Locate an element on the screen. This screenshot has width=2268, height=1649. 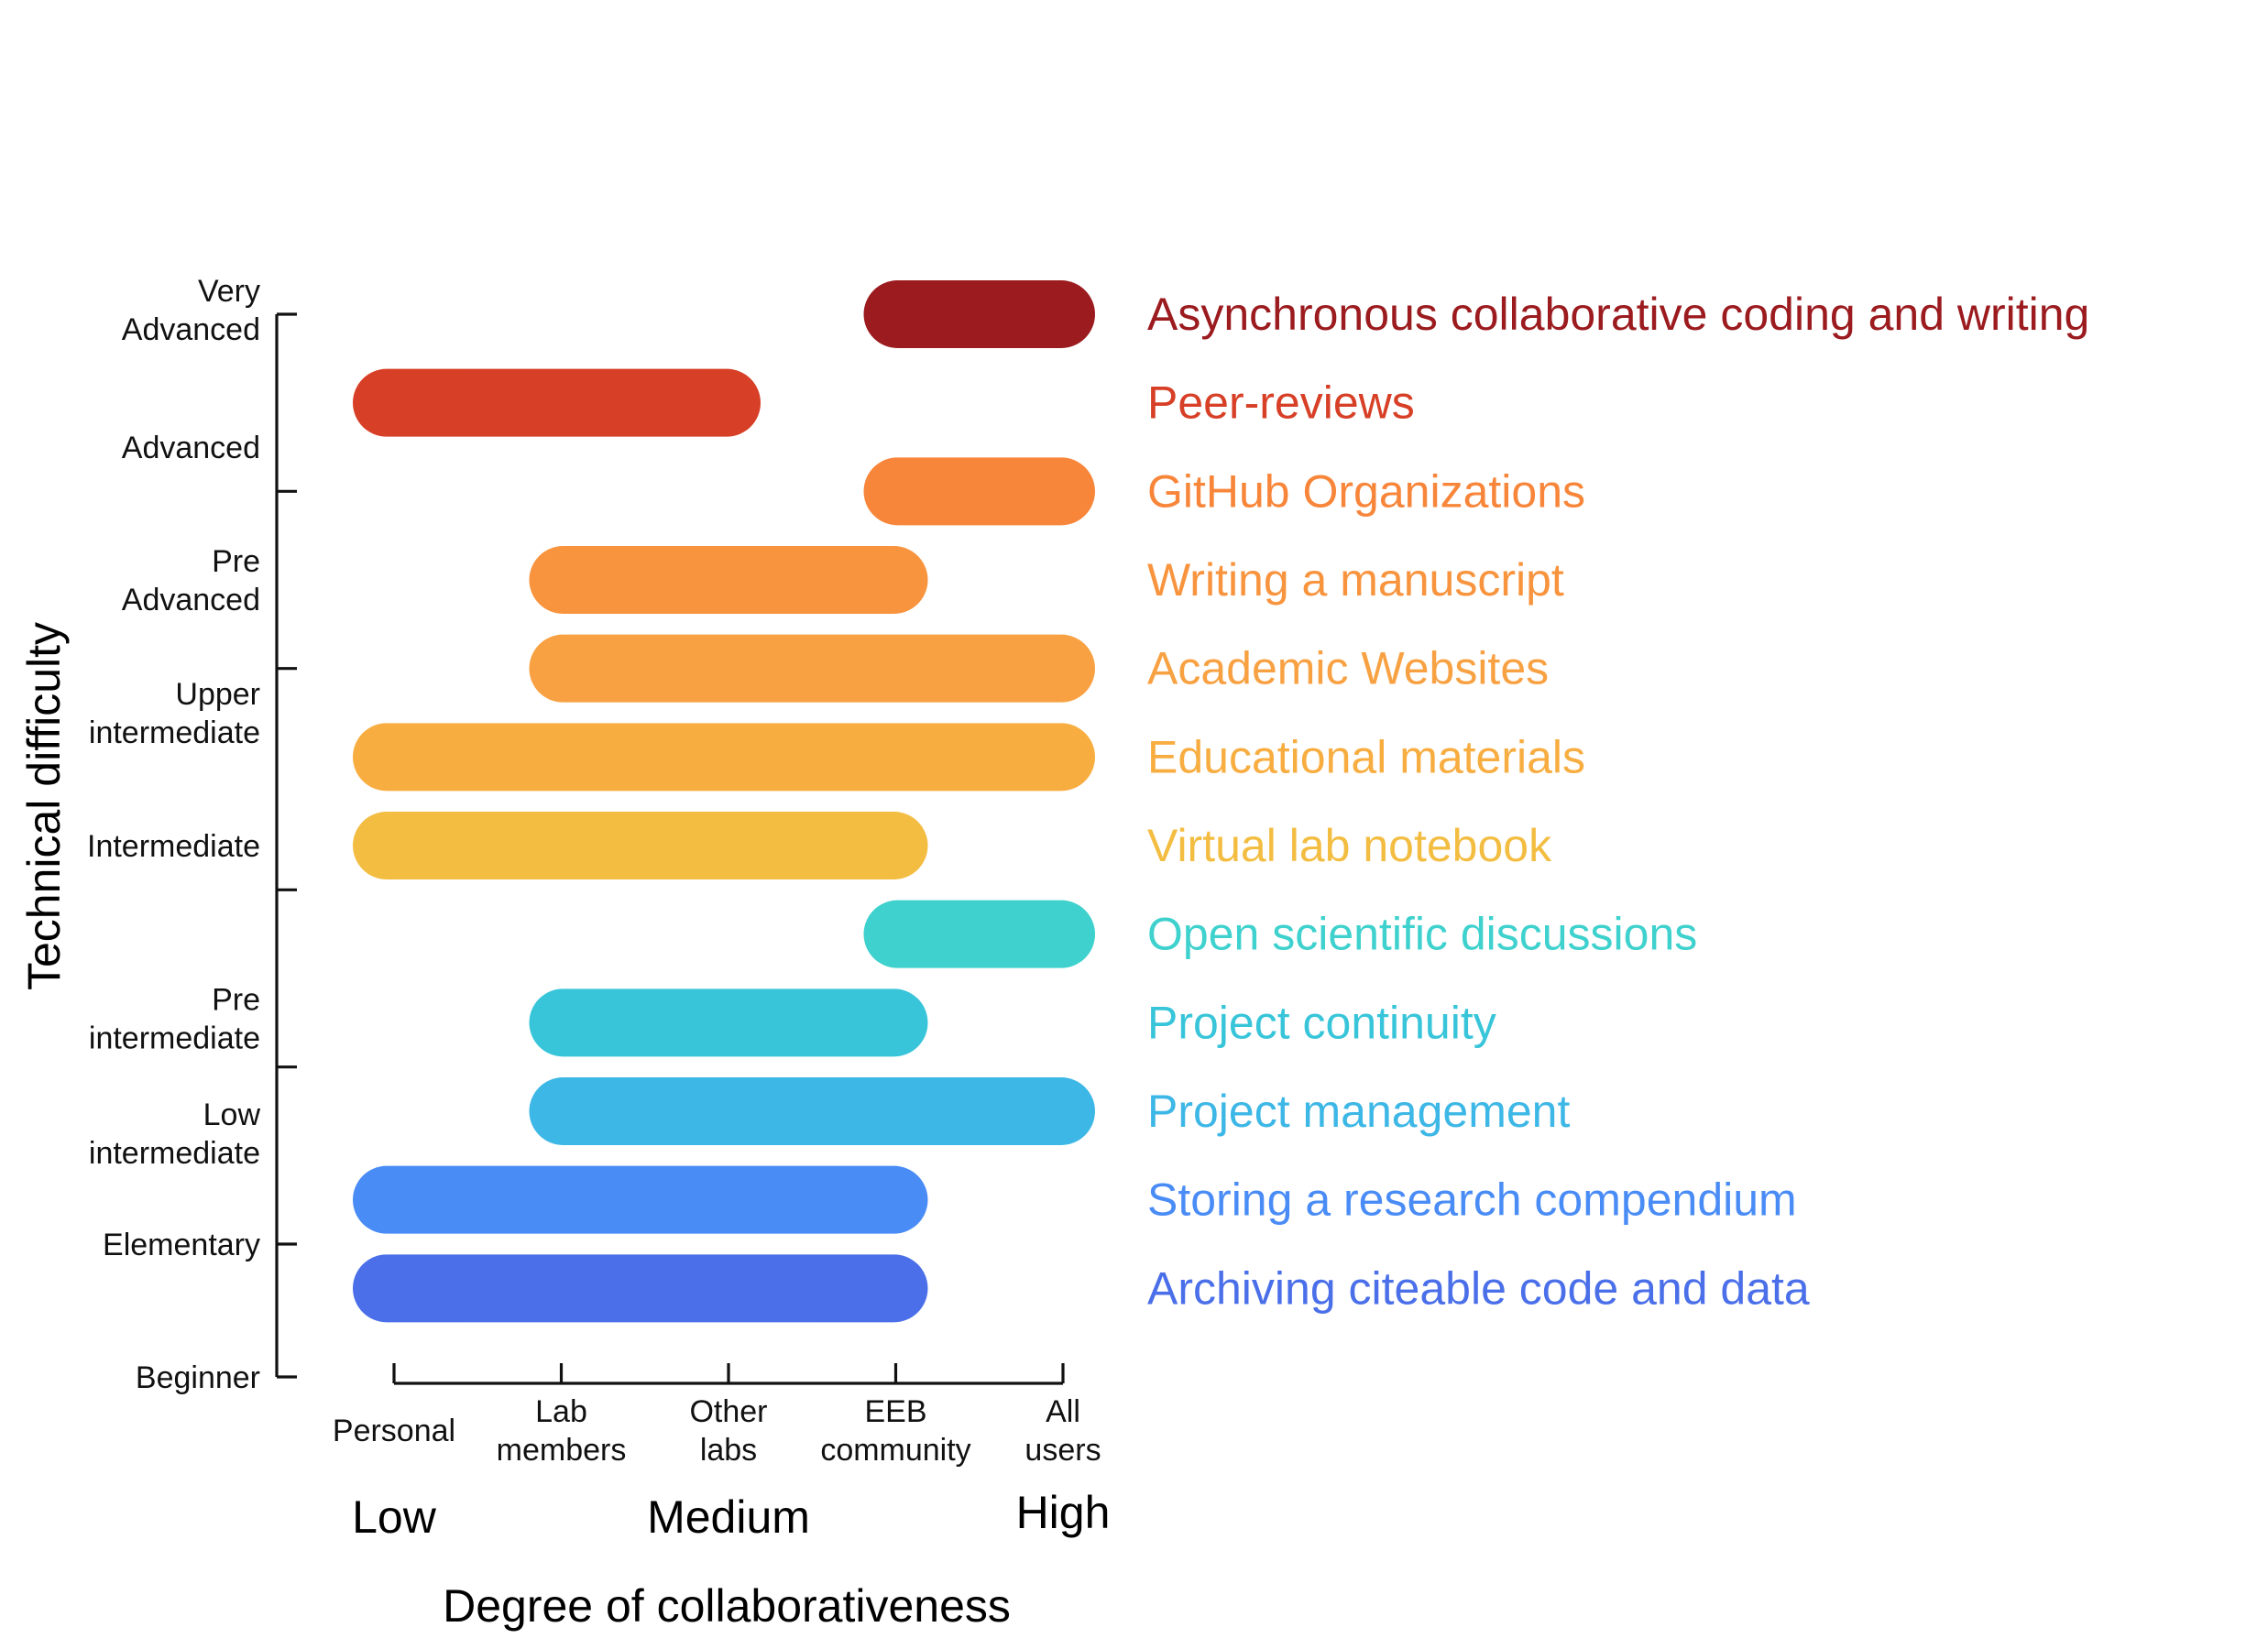
bar-asynchronous-collaborative-coding-and-writing is located at coordinates (979, 314).